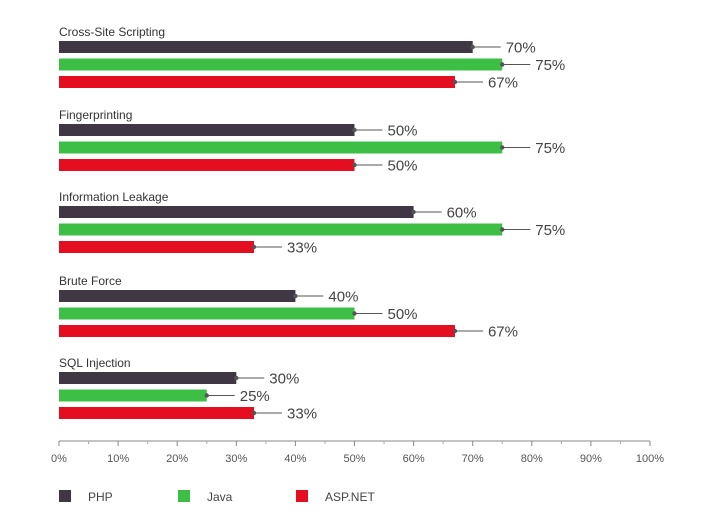  Describe the element at coordinates (118, 459) in the screenshot. I see `x-tick-label: 10%` at that location.